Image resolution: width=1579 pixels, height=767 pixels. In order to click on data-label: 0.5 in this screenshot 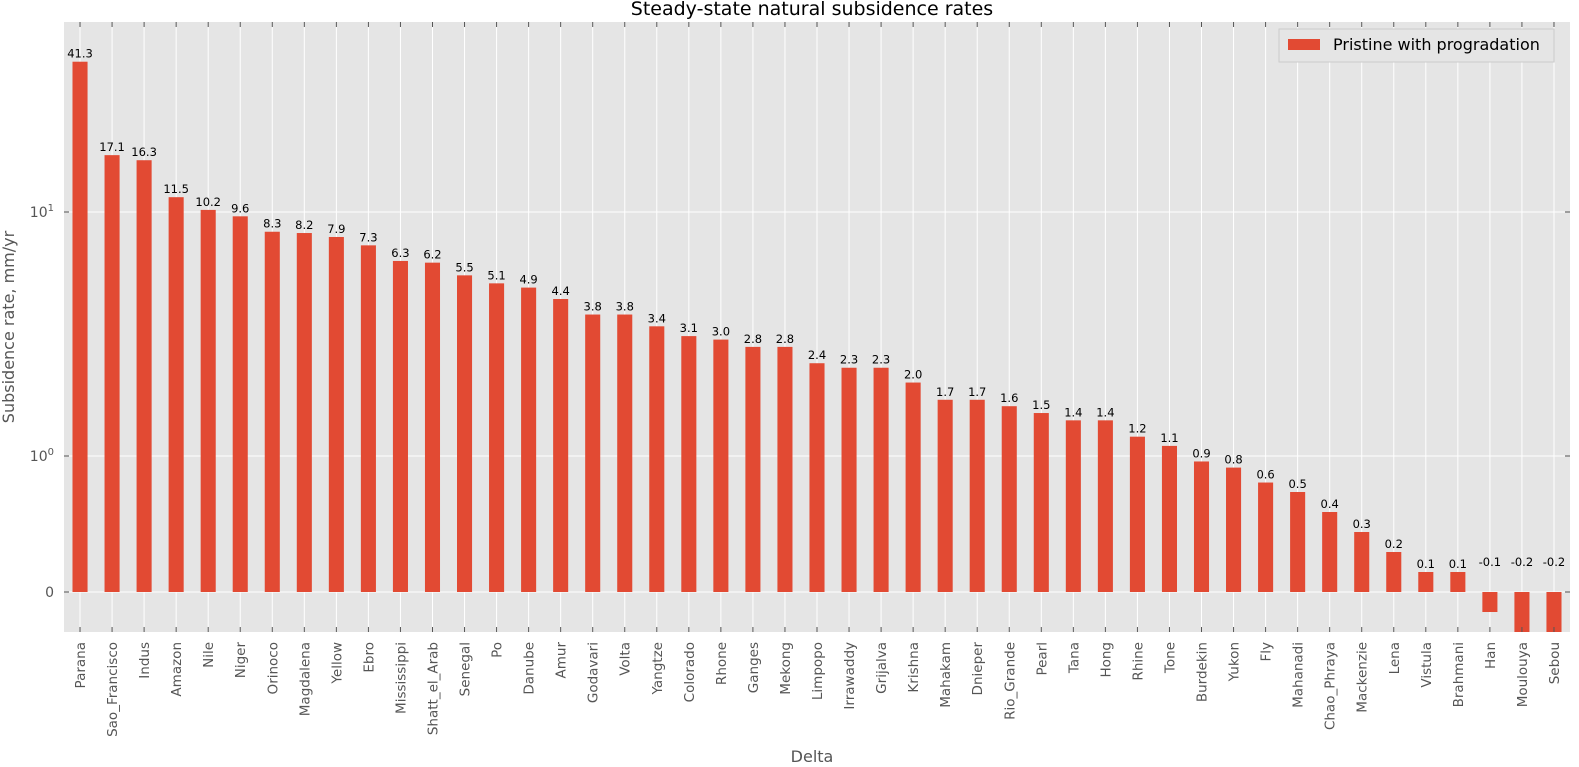, I will do `click(1297, 484)`.